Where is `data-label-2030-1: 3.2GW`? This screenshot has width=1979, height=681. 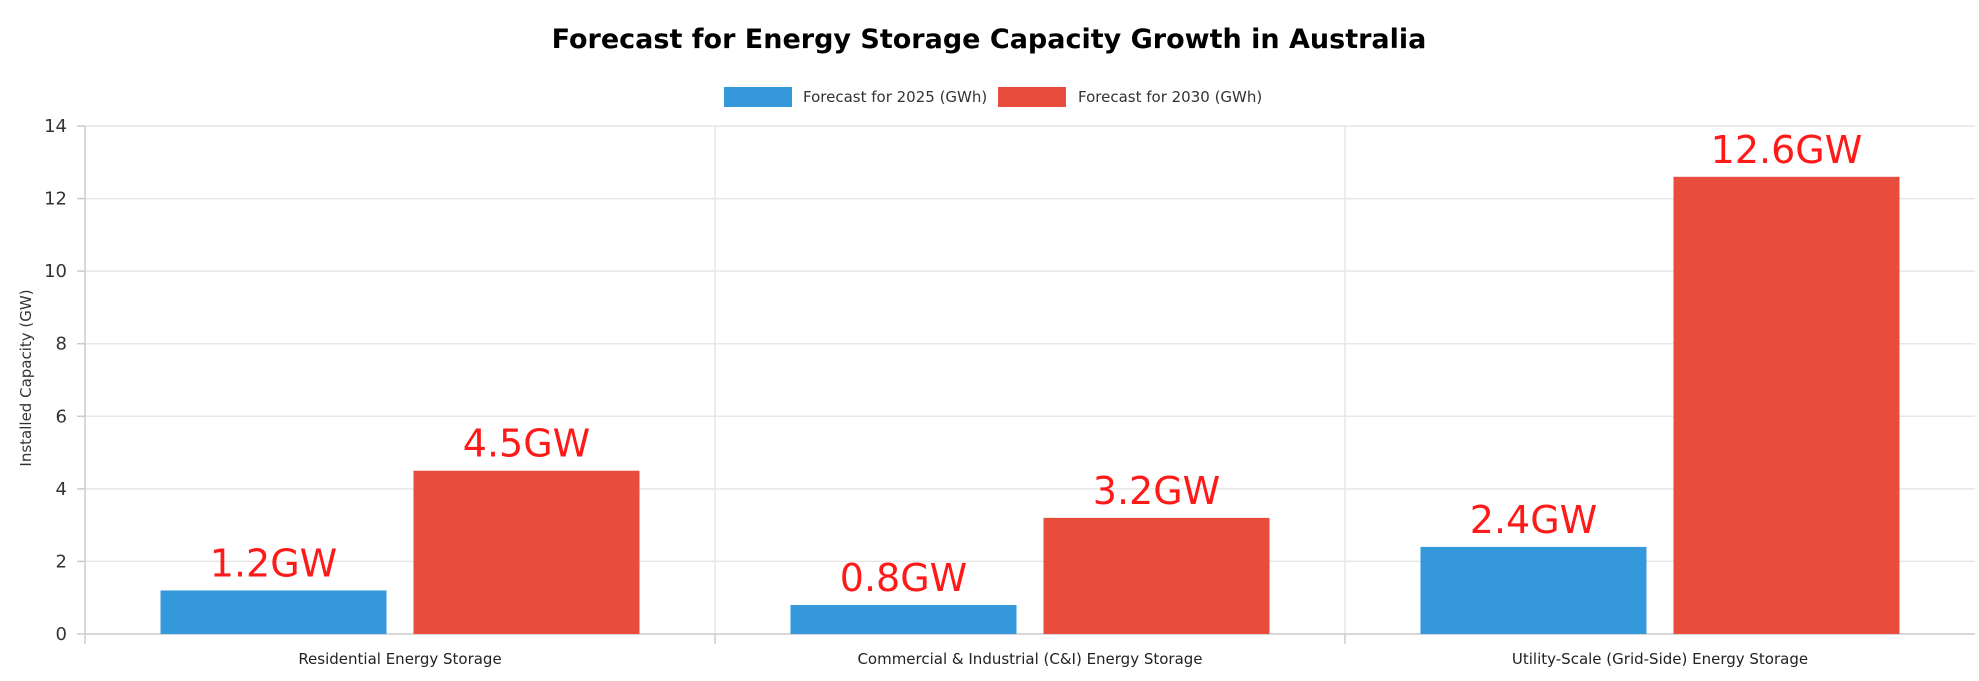 data-label-2030-1: 3.2GW is located at coordinates (1156, 491).